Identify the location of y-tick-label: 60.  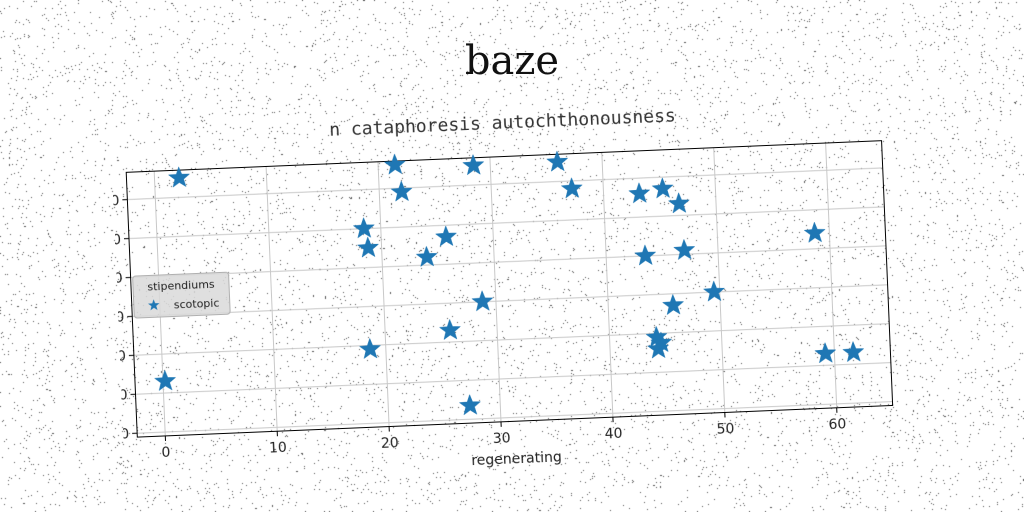
(115, 201).